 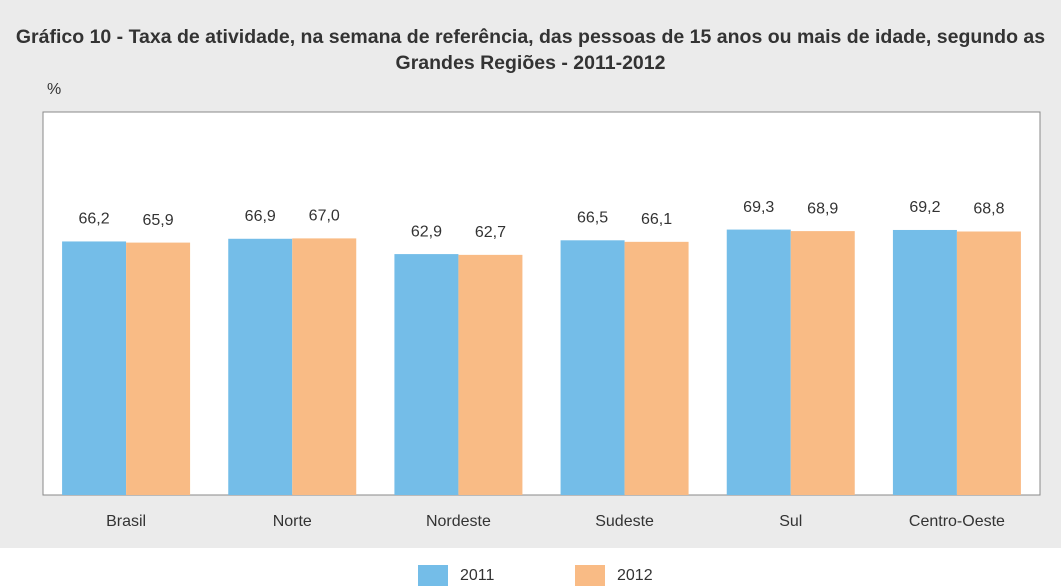 I want to click on value-label: 68,8, so click(x=988, y=209).